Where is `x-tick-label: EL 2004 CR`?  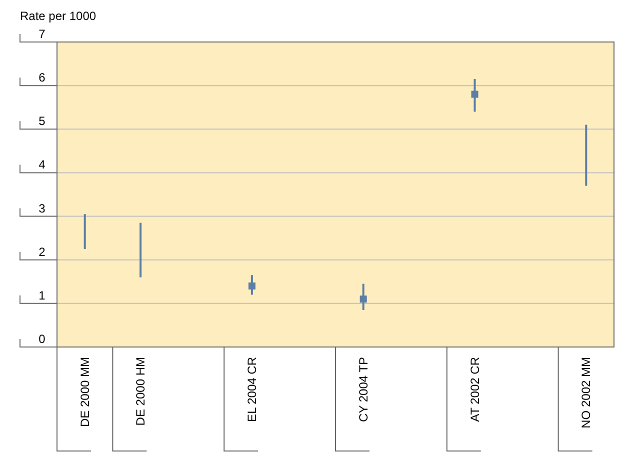 x-tick-label: EL 2004 CR is located at coordinates (251, 389).